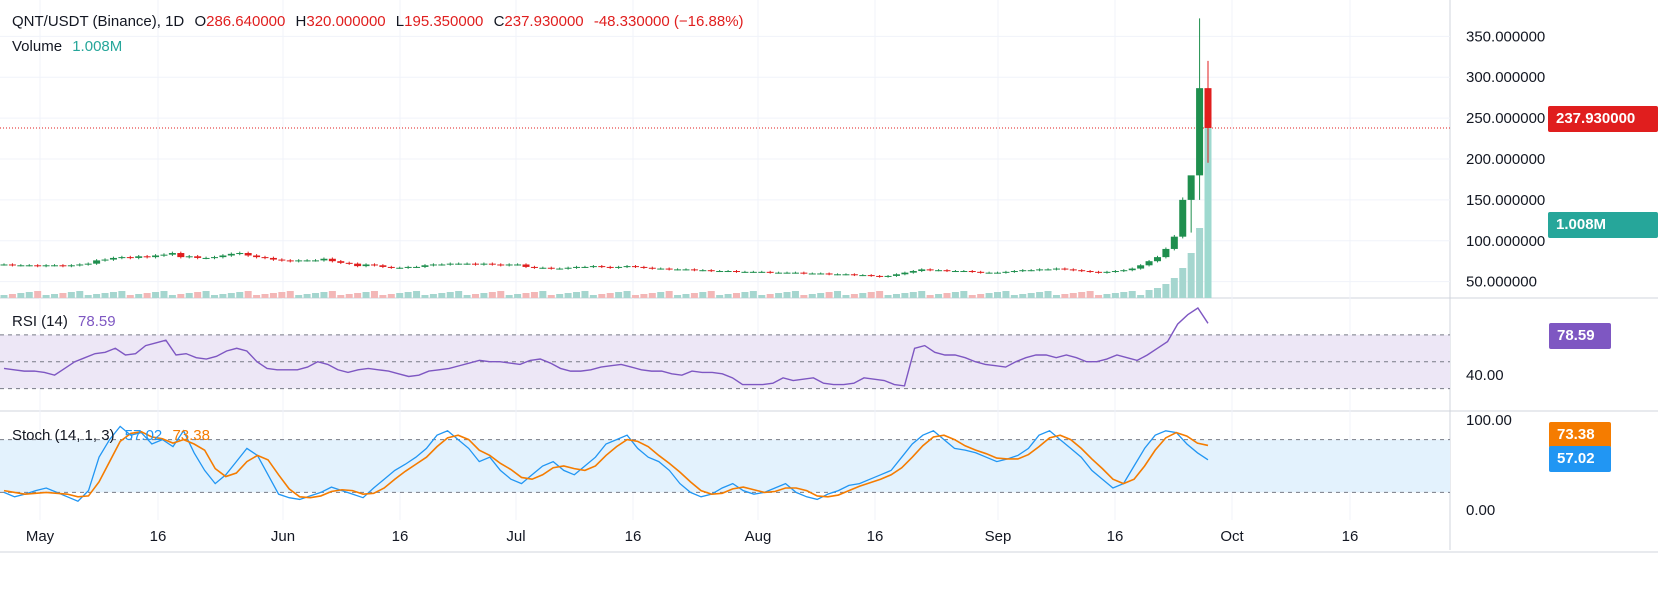  I want to click on low-value: 195.350000, so click(444, 21).